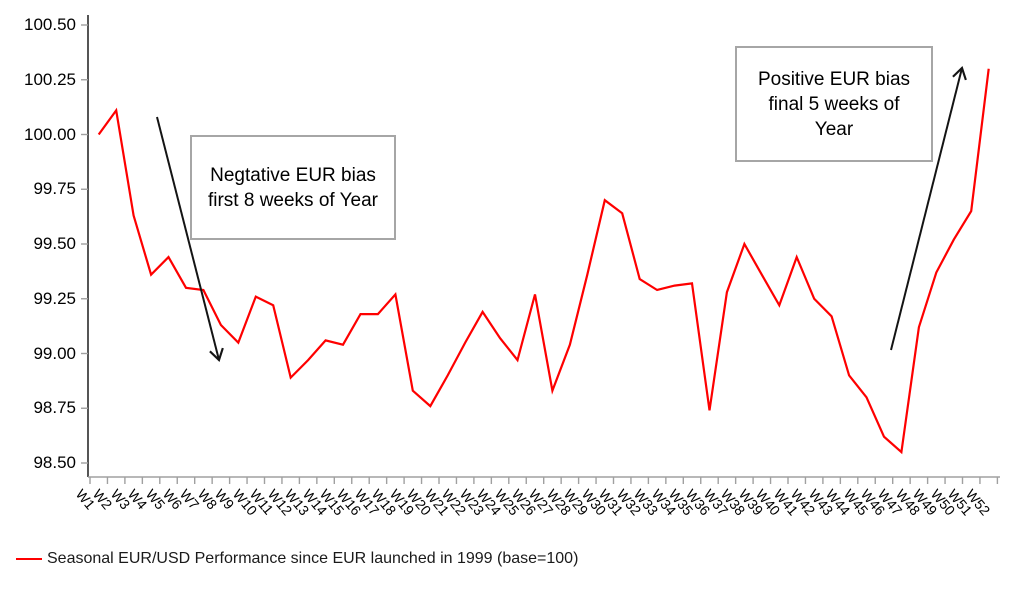  What do you see at coordinates (293, 187) in the screenshot?
I see `negative-bias-annotation-box: Negtative EUR bias first 8 weeks of Year` at bounding box center [293, 187].